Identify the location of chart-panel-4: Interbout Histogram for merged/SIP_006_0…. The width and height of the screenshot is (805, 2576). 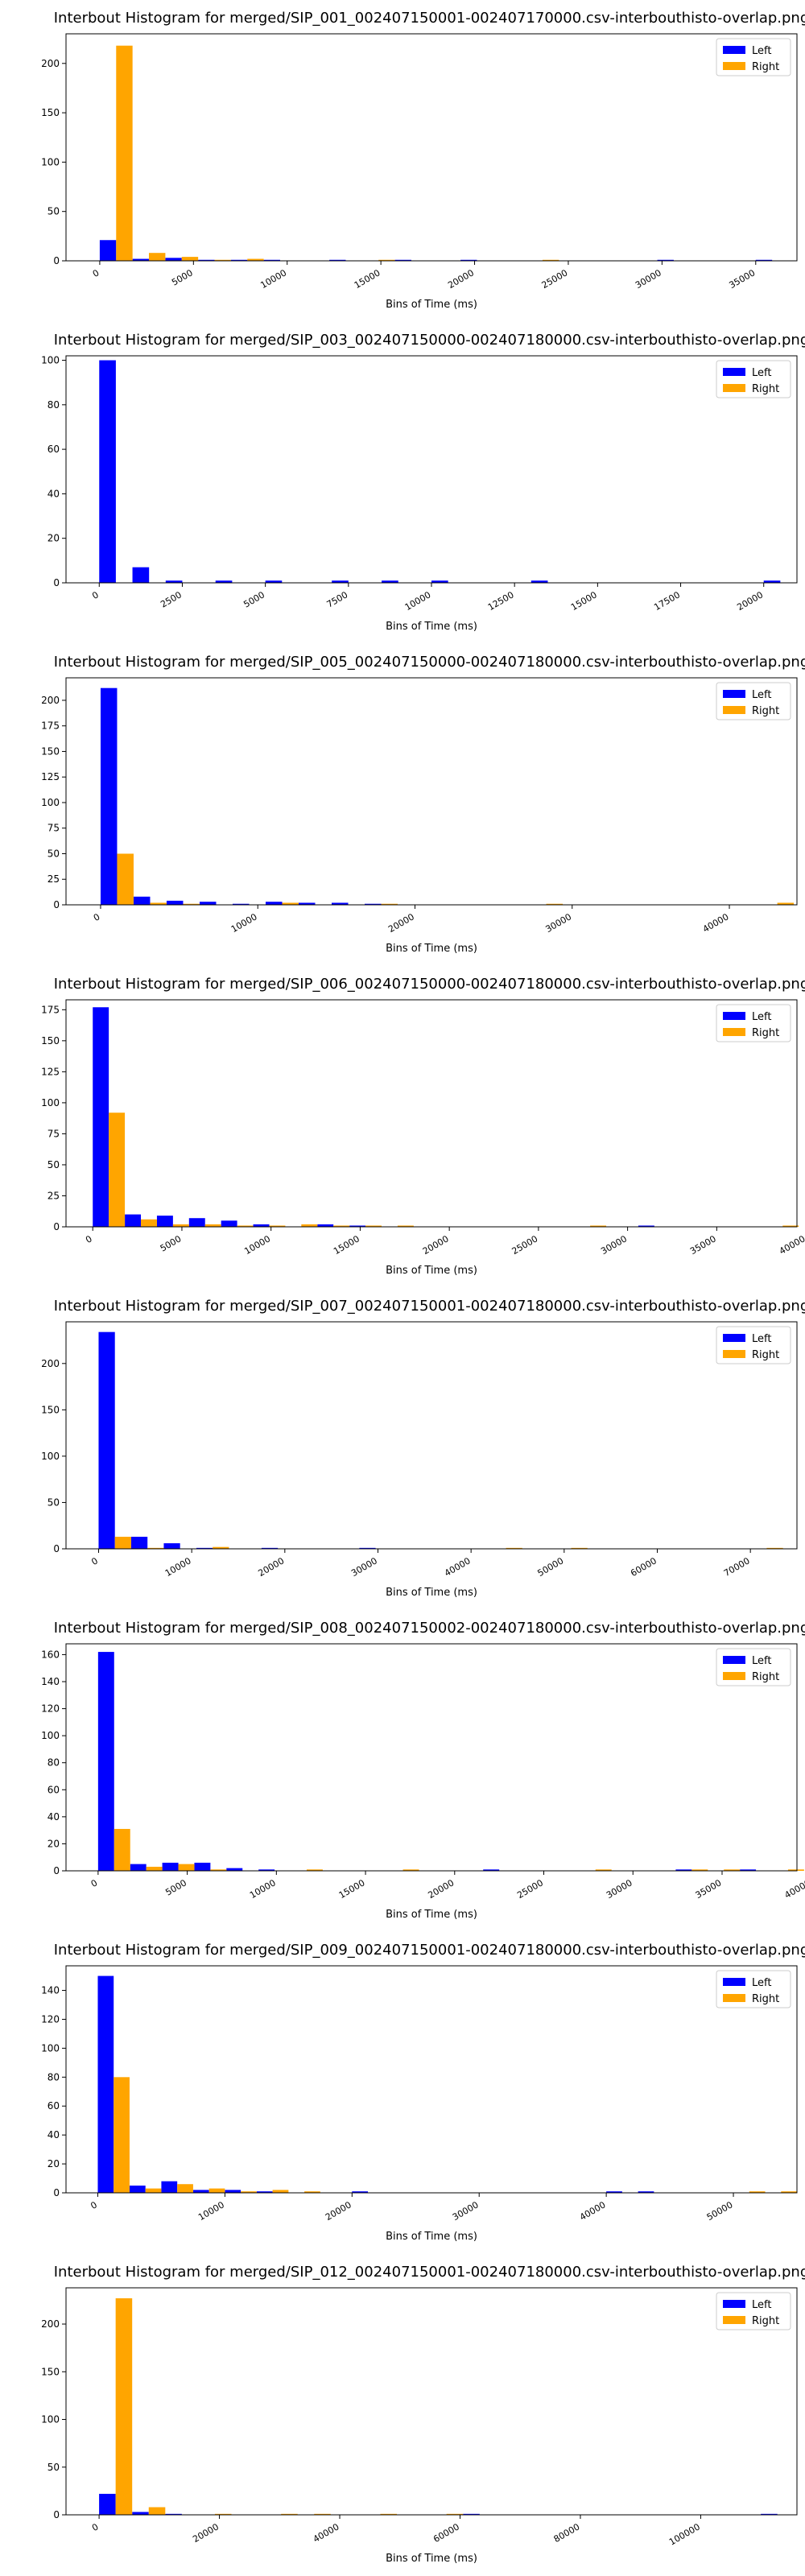
(423, 1126).